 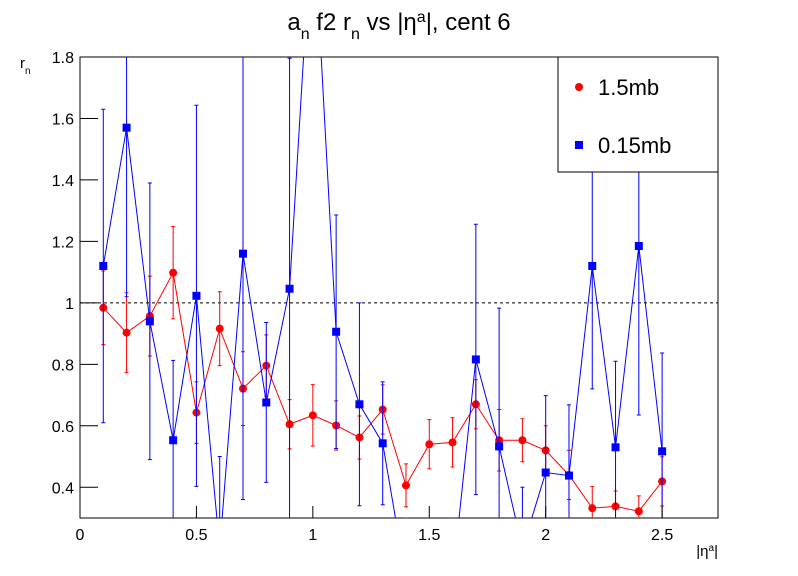 I want to click on y-tick-label: 1, so click(x=69, y=304).